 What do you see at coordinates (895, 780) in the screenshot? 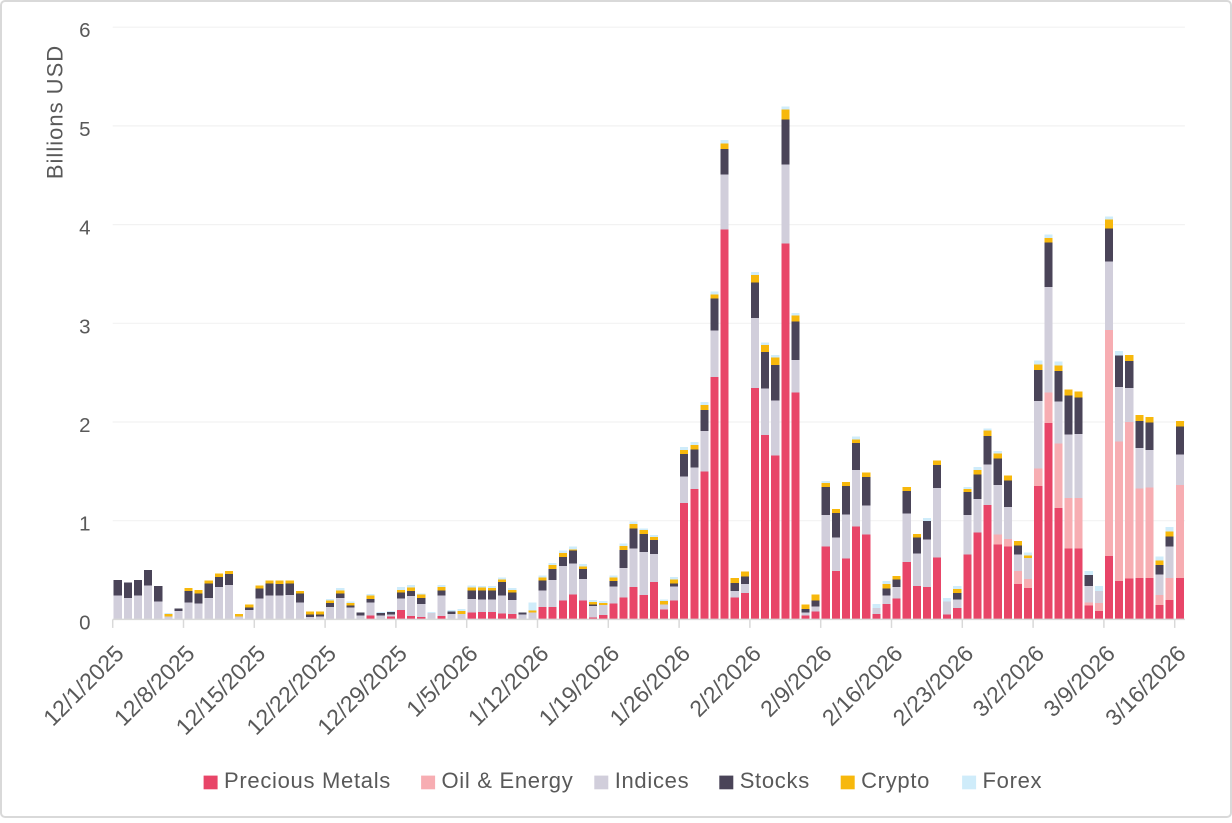
I see `svg-text: Crypto` at bounding box center [895, 780].